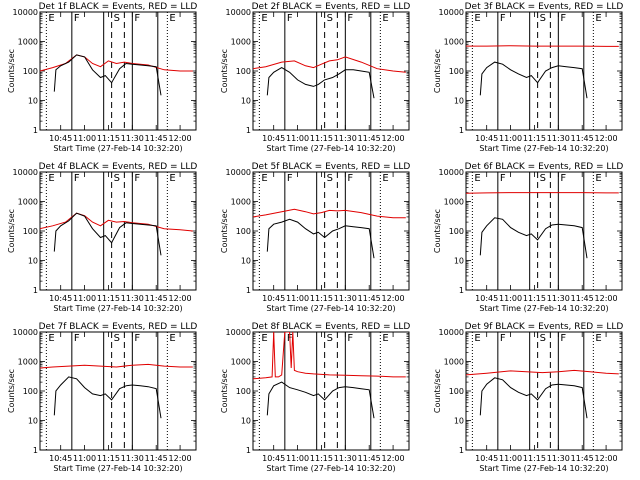  Describe the element at coordinates (331, 391) in the screenshot. I see `plot-frame` at that location.